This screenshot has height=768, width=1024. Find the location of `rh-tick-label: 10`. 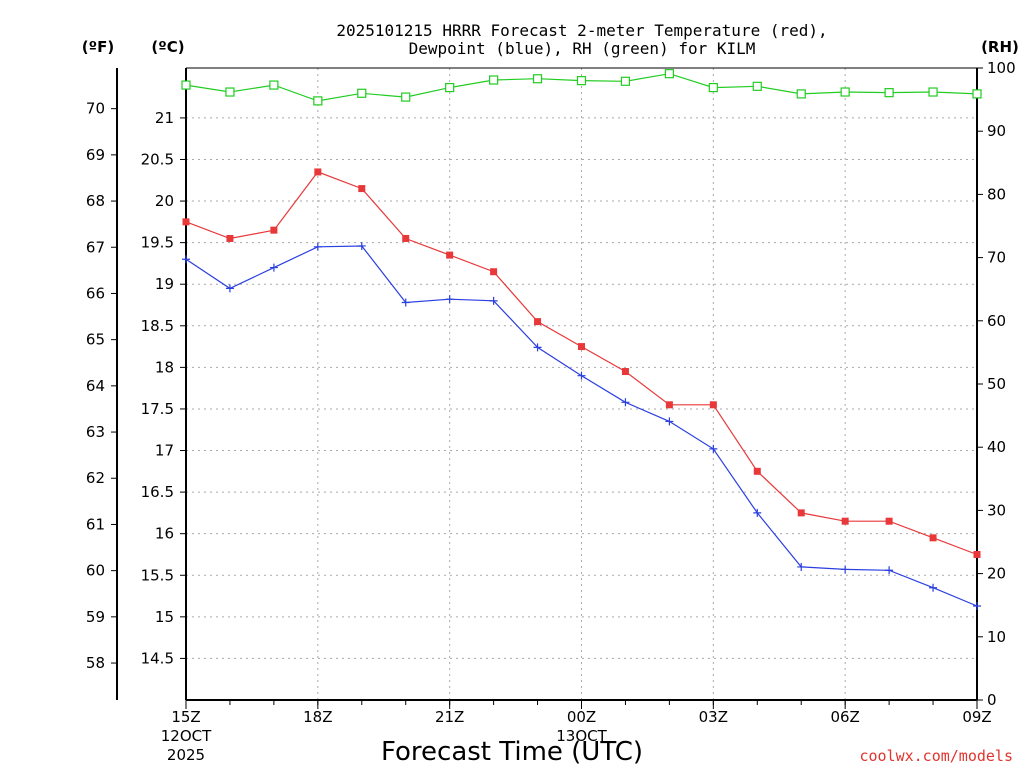

rh-tick-label: 10 is located at coordinates (996, 637).